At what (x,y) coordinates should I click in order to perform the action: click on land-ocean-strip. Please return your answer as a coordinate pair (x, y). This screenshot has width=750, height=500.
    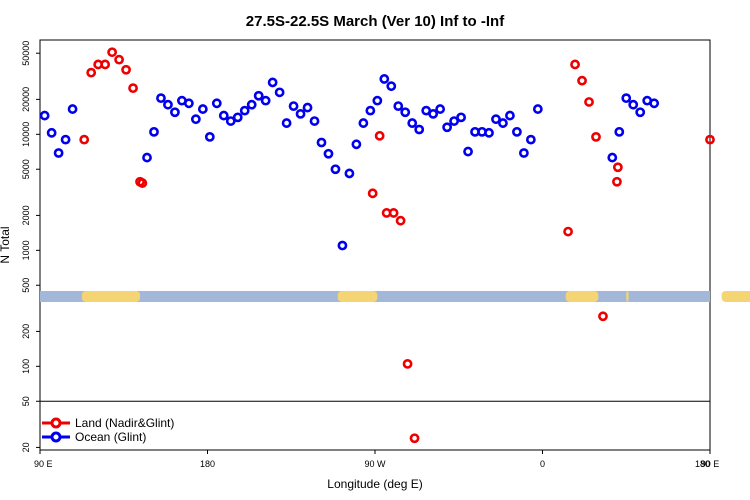
    Looking at the image, I should click on (395, 296).